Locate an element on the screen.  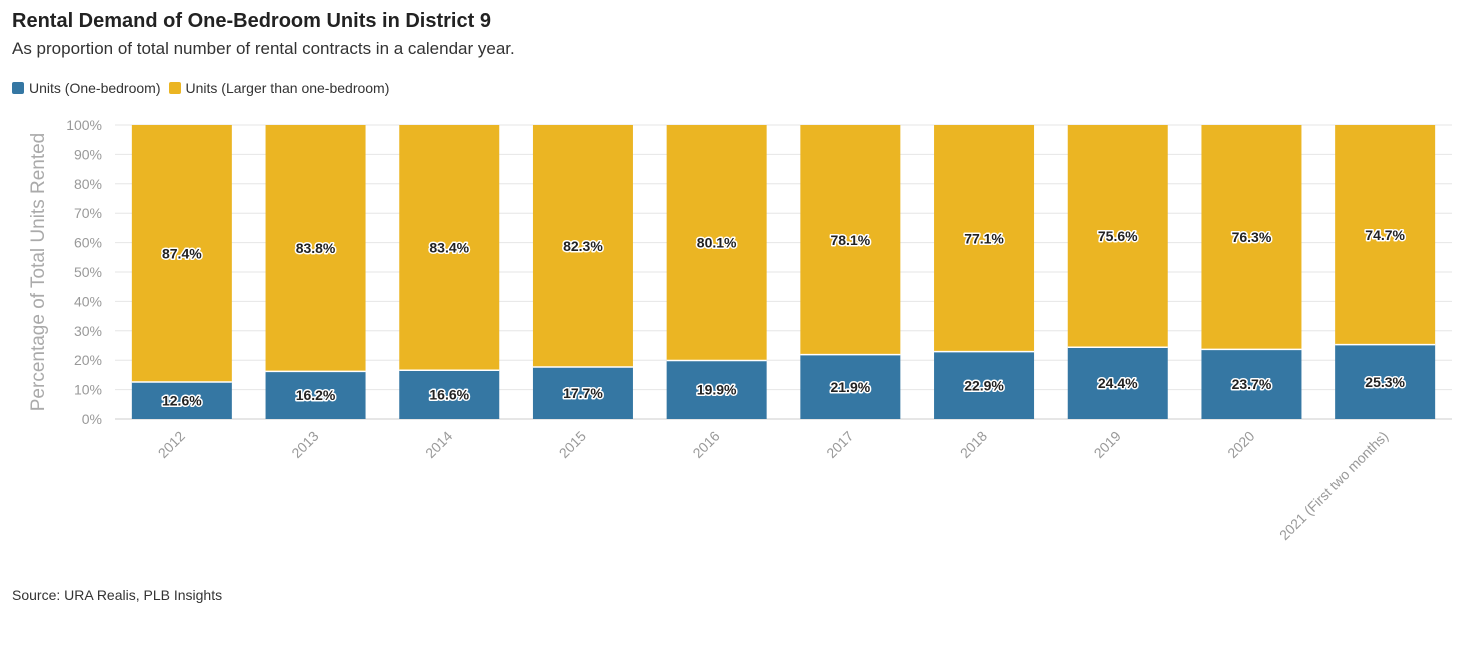
data-label-larger: 78.1% is located at coordinates (850, 240).